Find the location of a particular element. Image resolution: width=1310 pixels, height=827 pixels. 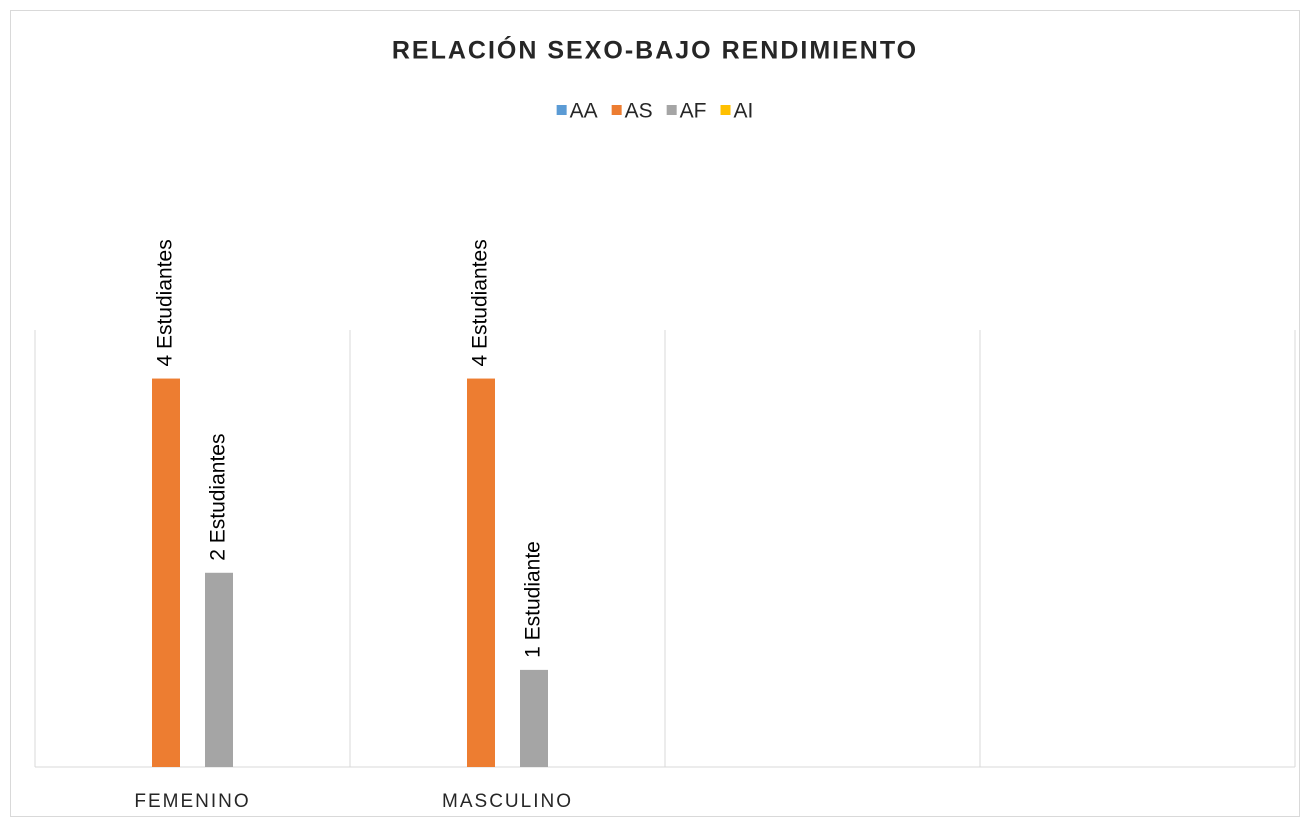

legend: AA AS AF AI is located at coordinates (655, 111).